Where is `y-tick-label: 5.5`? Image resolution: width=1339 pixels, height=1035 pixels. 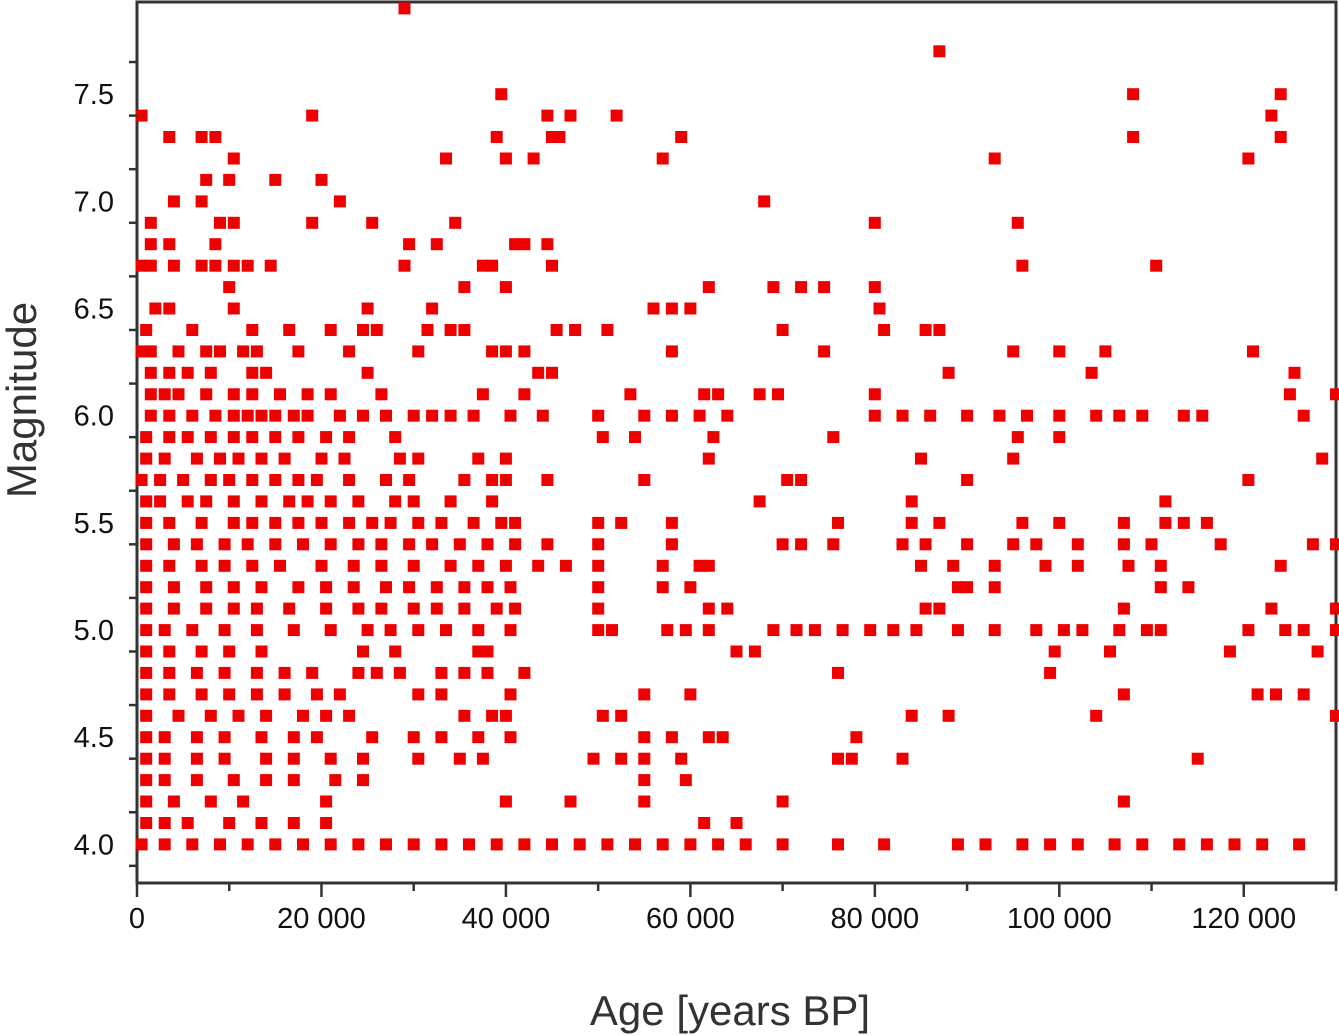 y-tick-label: 5.5 is located at coordinates (94, 524).